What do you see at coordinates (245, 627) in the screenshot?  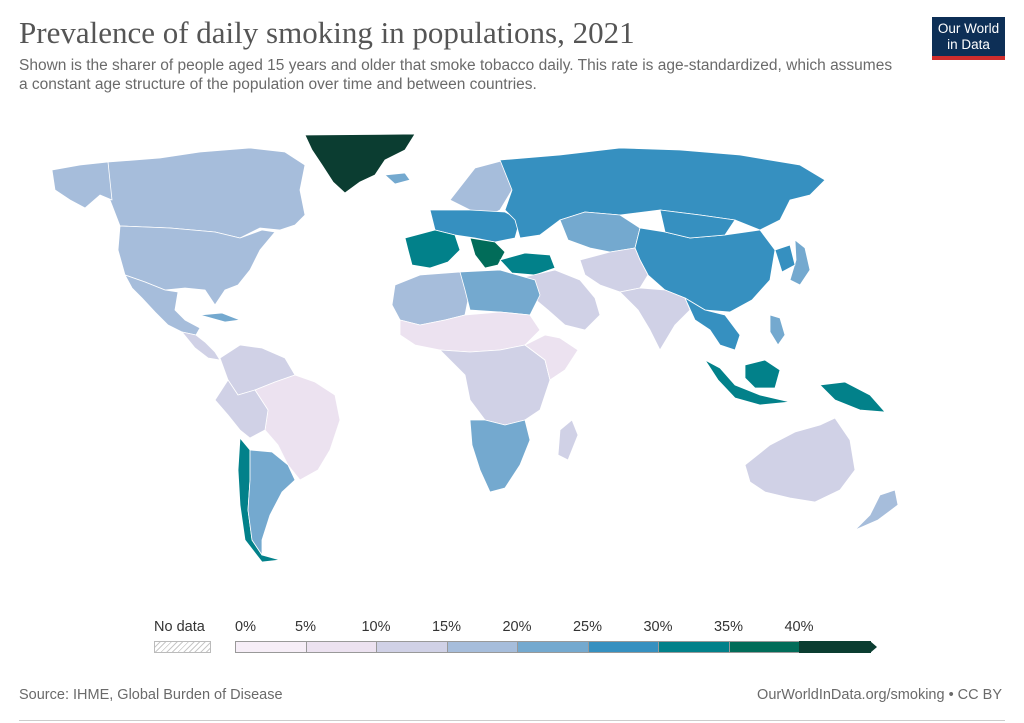 I see `legend-tick-0: 0%` at bounding box center [245, 627].